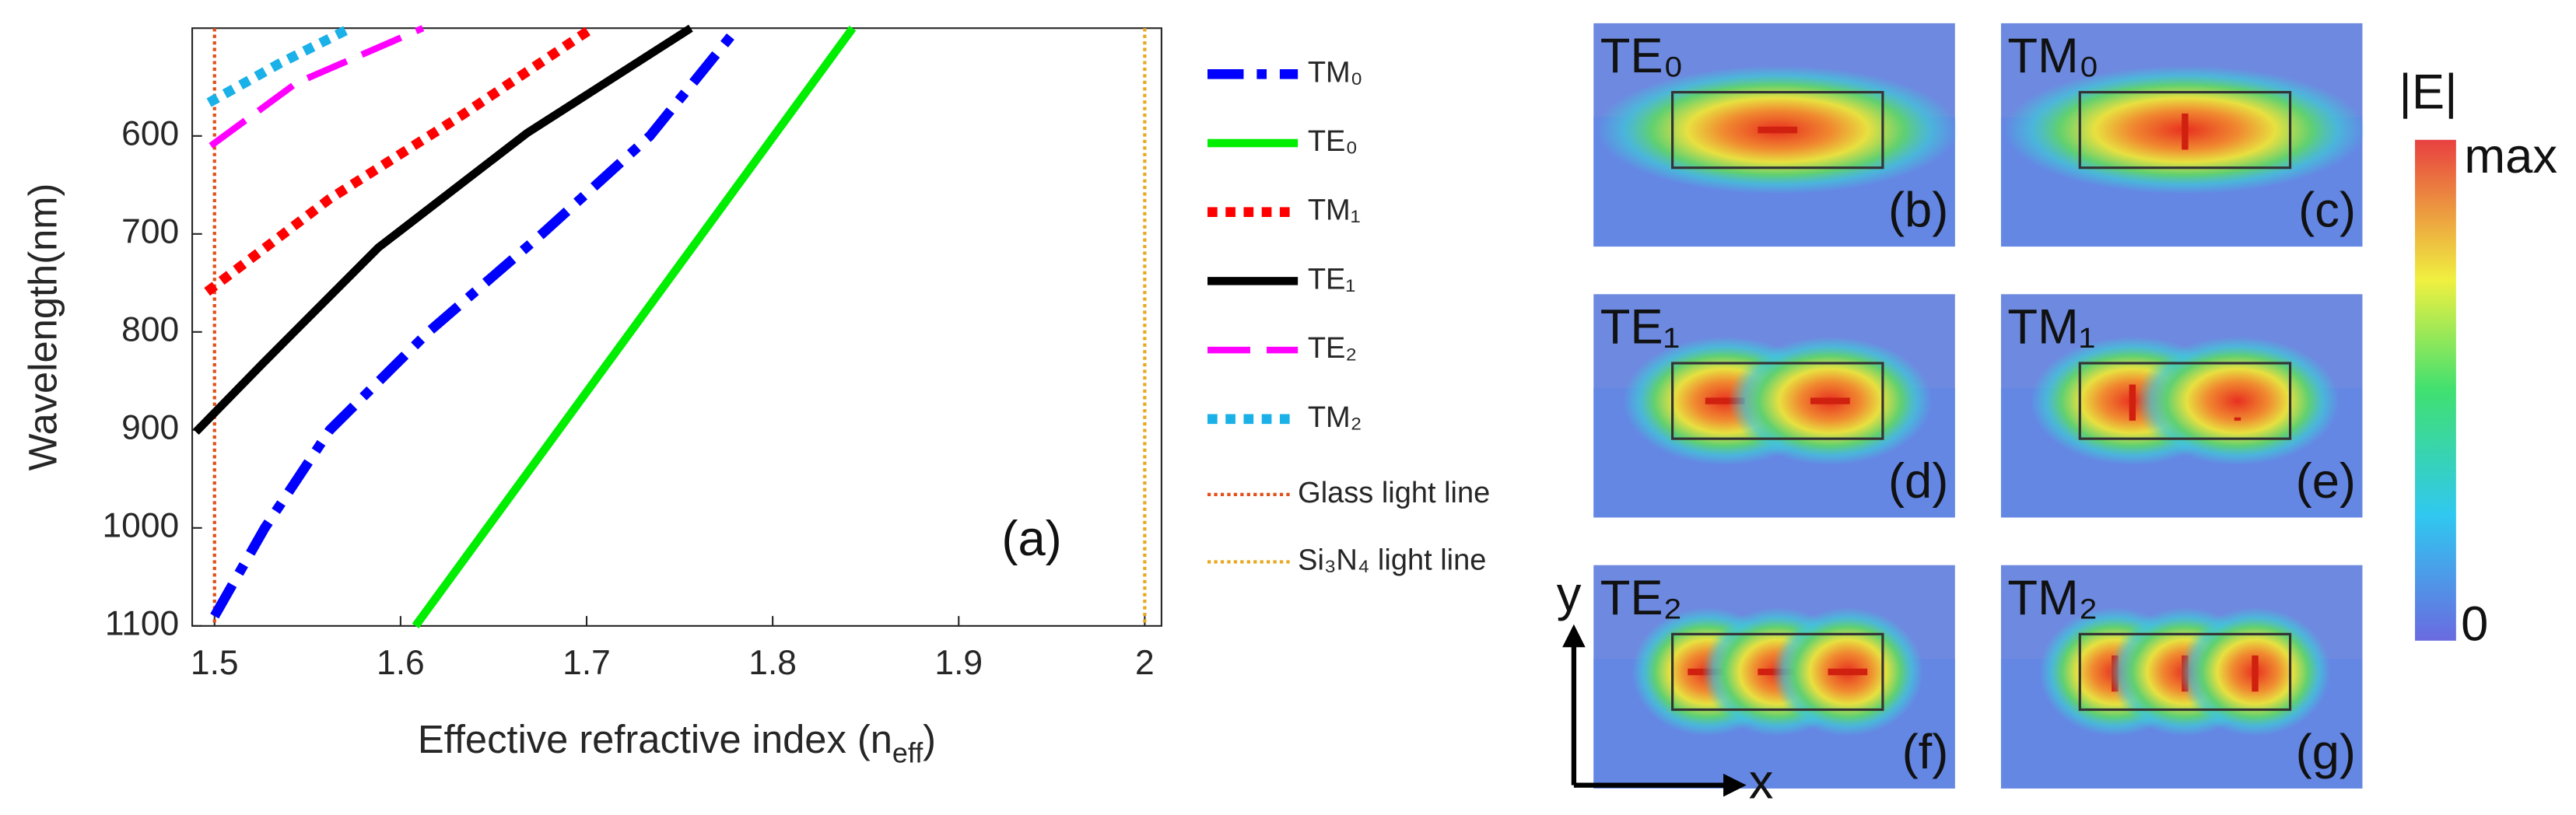  What do you see at coordinates (2435, 390) in the screenshot?
I see `colorbar` at bounding box center [2435, 390].